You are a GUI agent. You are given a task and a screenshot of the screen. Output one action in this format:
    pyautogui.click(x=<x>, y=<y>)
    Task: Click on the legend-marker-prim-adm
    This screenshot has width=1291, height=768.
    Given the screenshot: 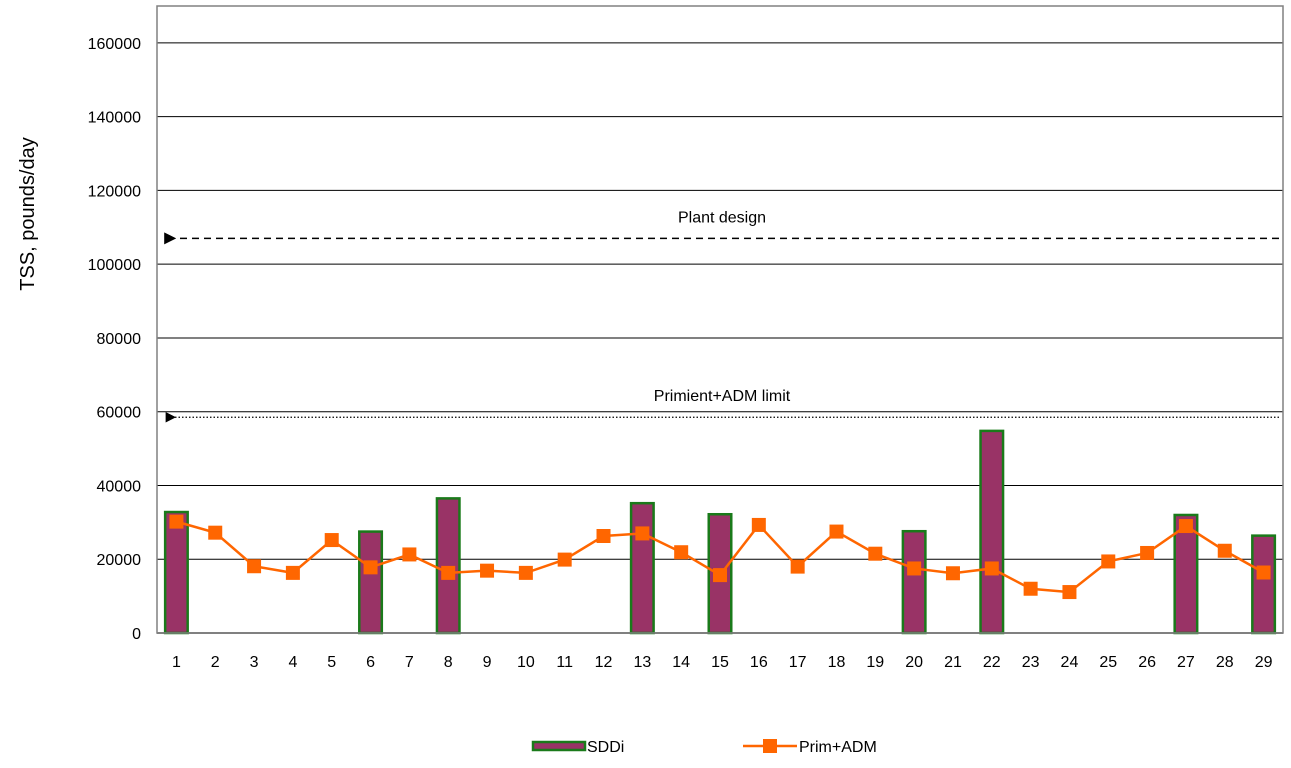 What is the action you would take?
    pyautogui.click(x=770, y=746)
    